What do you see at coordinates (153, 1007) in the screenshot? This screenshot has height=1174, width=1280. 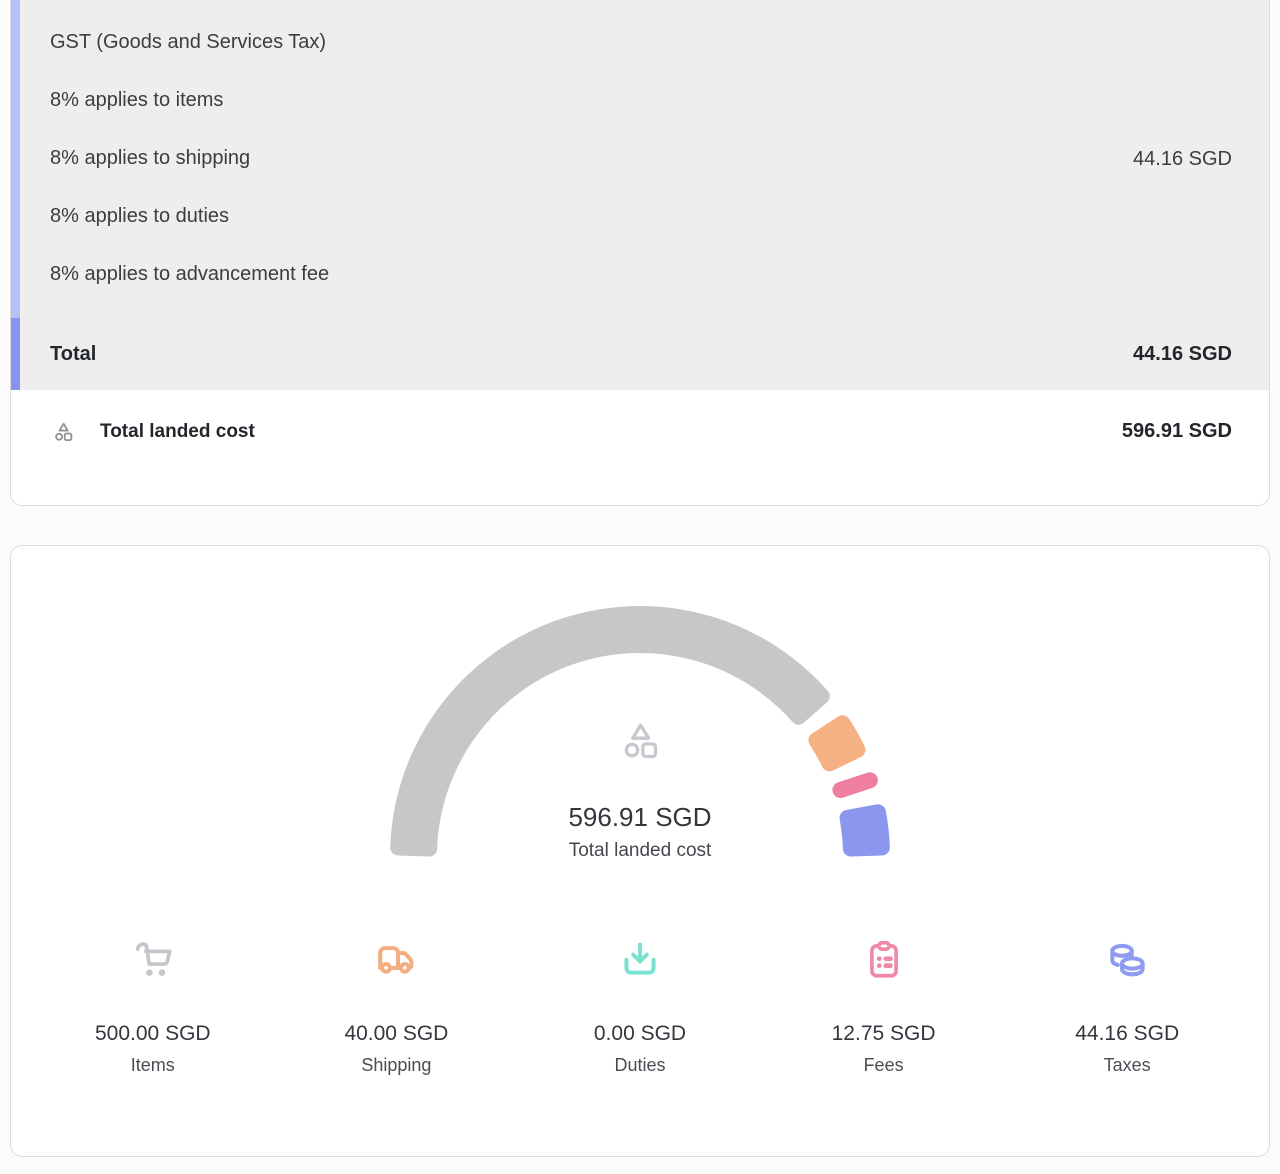 I see `stat-item-items: 500.00 SGD Items` at bounding box center [153, 1007].